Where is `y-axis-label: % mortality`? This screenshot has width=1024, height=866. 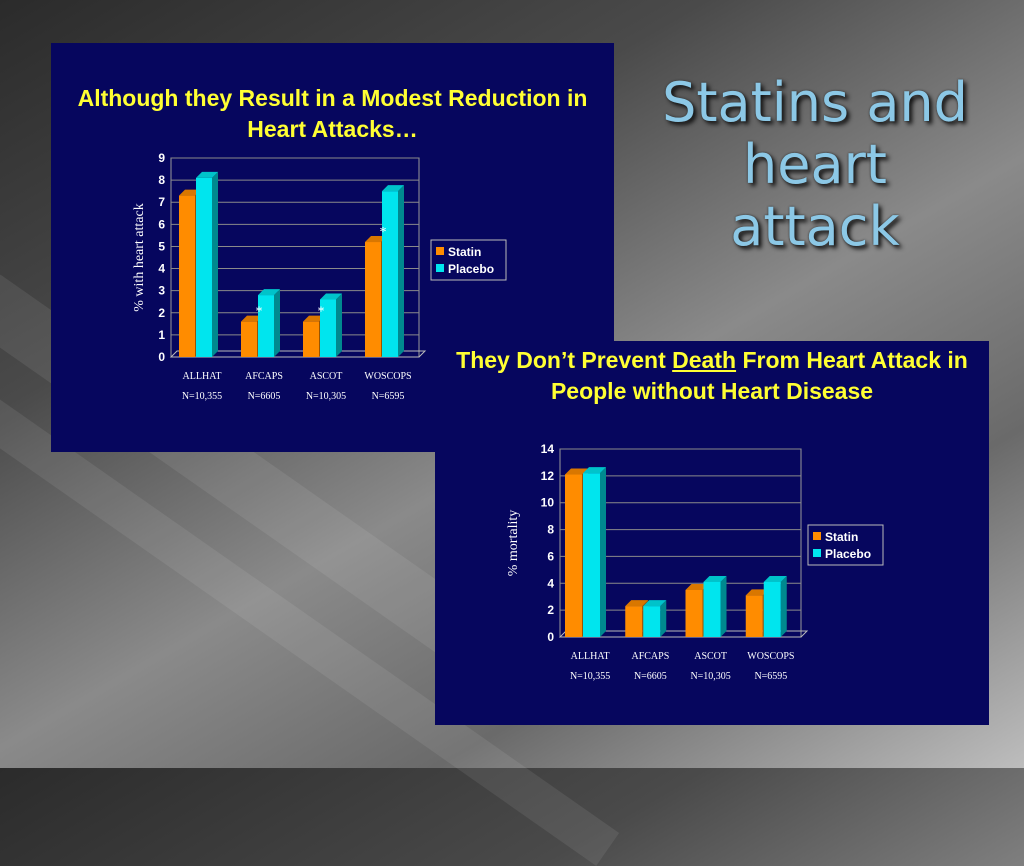 y-axis-label: % mortality is located at coordinates (513, 543).